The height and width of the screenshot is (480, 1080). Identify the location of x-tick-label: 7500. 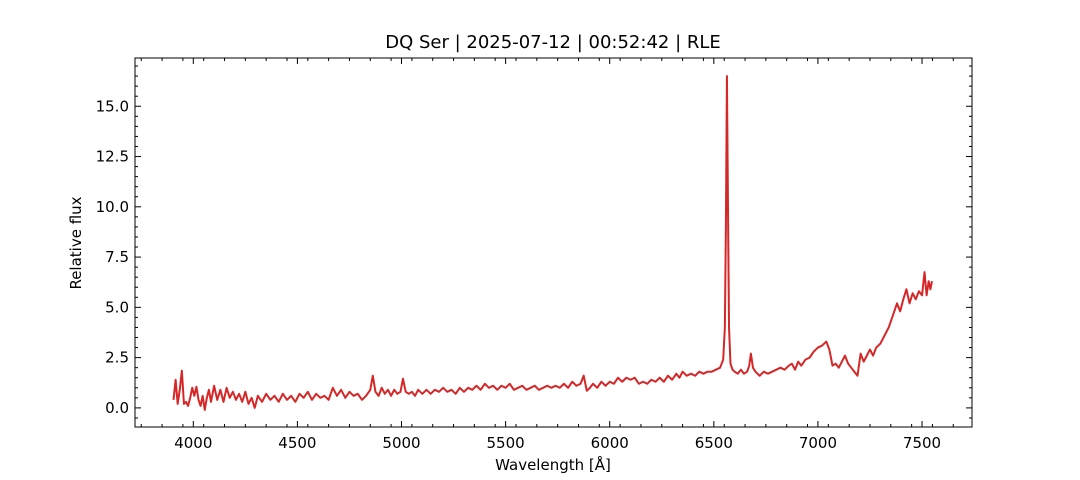
(922, 443).